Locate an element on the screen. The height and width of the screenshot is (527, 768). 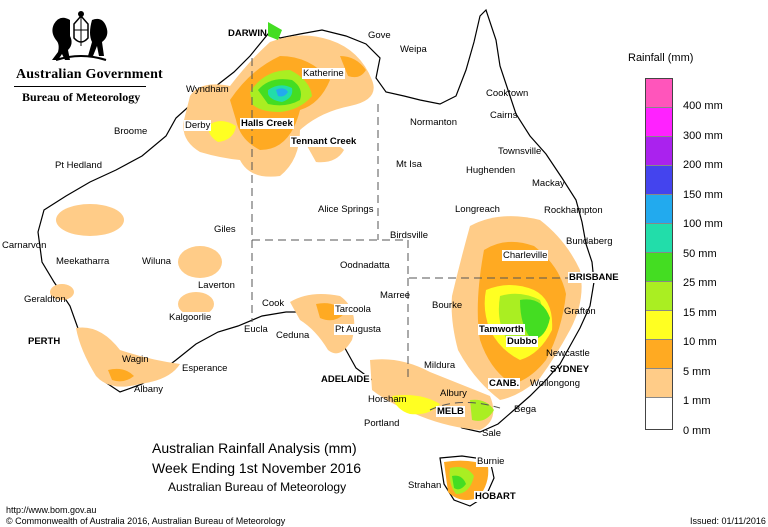
legend-level-label: 50 mm is located at coordinates (700, 253).